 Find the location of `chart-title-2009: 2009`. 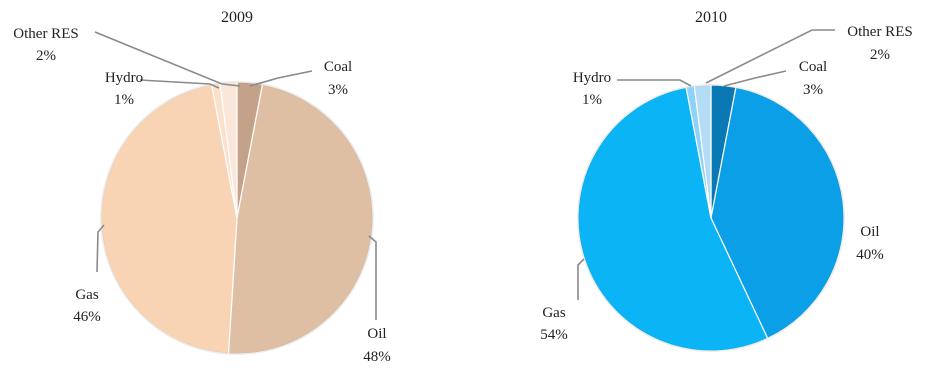

chart-title-2009: 2009 is located at coordinates (237, 17).